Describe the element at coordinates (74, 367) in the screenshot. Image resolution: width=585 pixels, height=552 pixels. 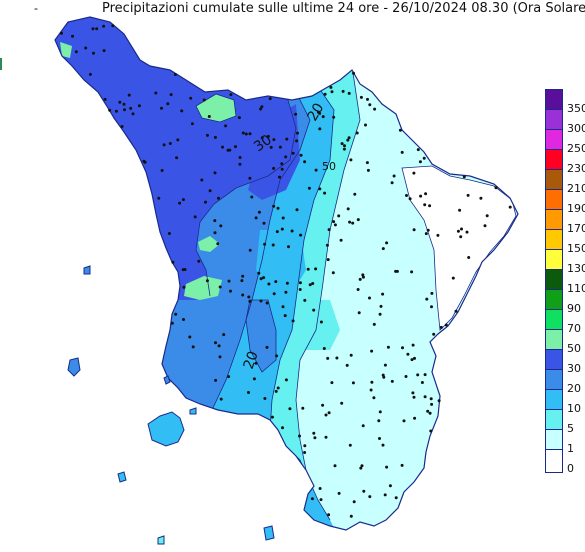
I see `island-capraia` at that location.